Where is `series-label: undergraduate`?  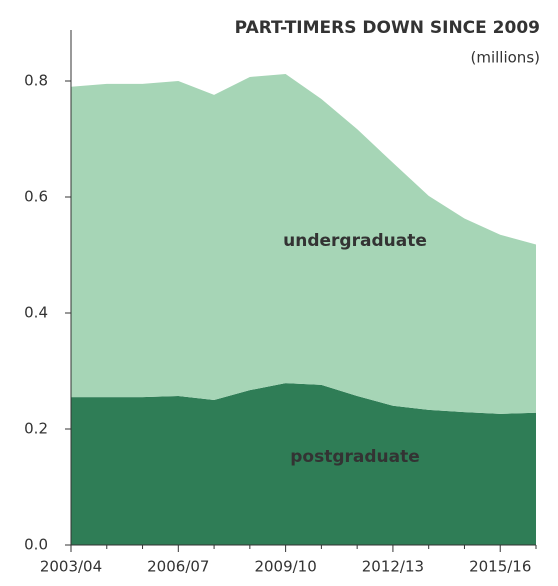 series-label: undergraduate is located at coordinates (355, 241).